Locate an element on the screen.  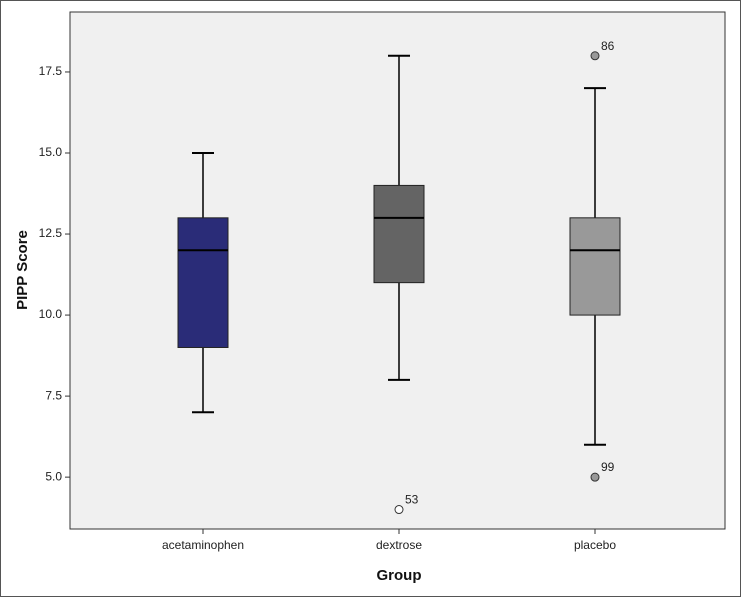
x-tick-label-placebo: placebo is located at coordinates (595, 545).